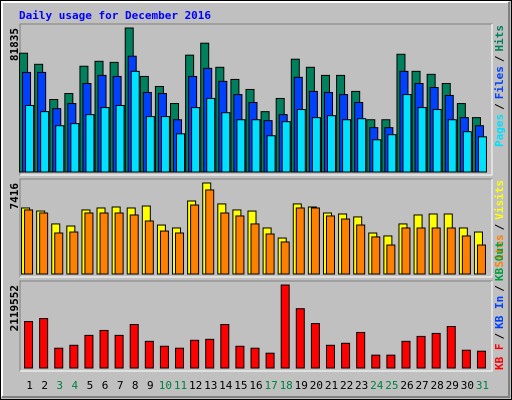 This screenshot has width=512, height=400. Describe the element at coordinates (14, 44) in the screenshot. I see `y-tick-label: 81835` at that location.